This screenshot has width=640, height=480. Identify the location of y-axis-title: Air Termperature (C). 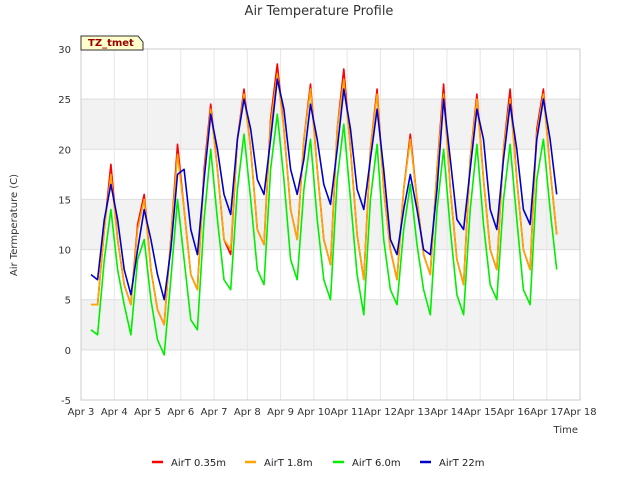
(14, 225).